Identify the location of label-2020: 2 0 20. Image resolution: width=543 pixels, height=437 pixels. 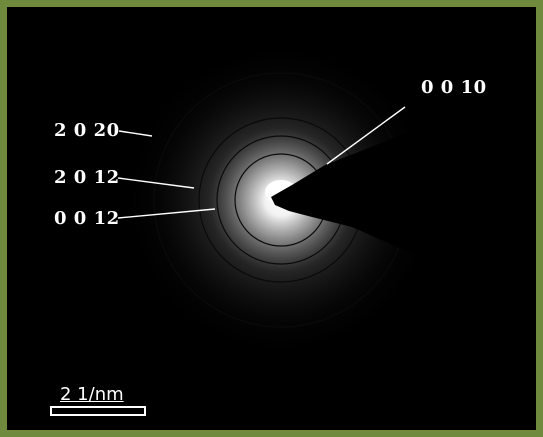
(87, 130).